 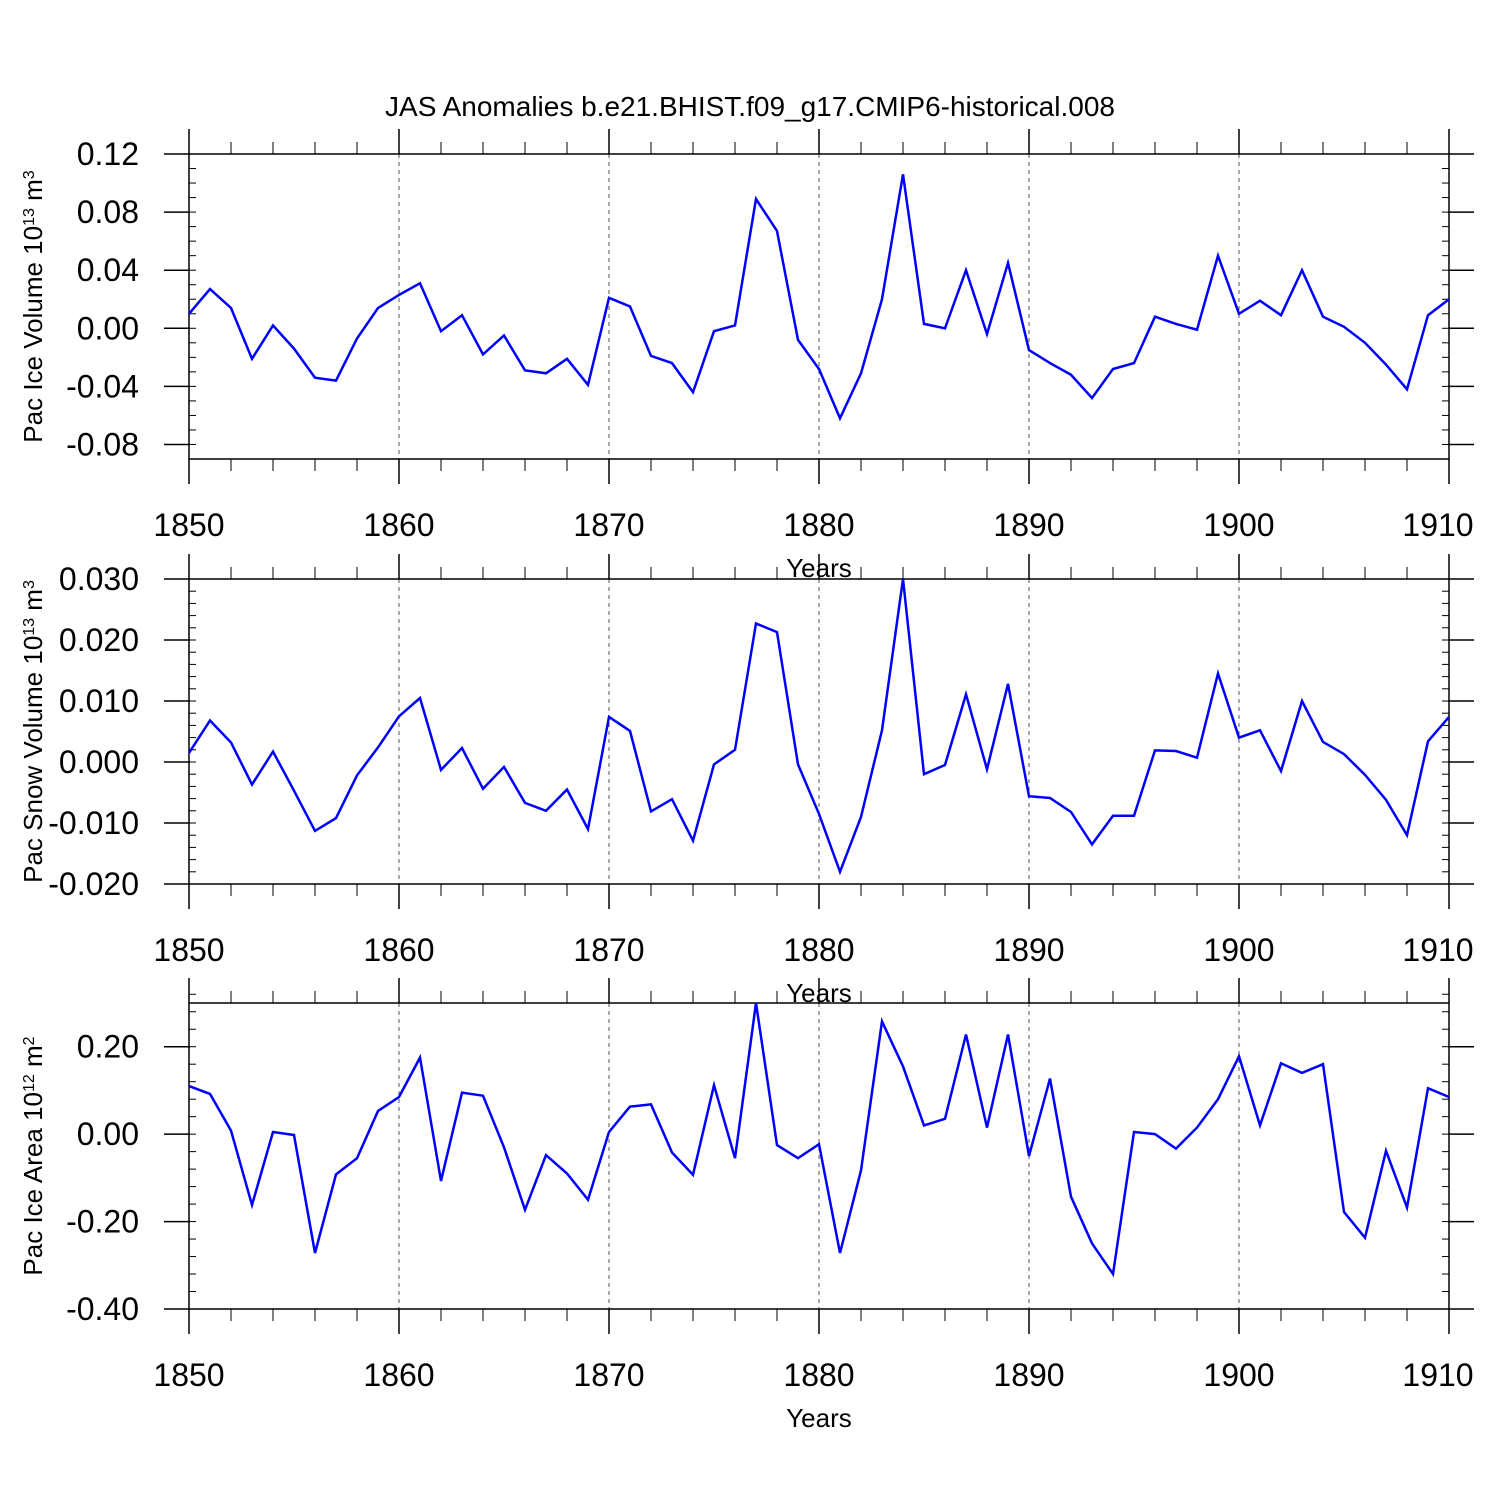 I want to click on y-tick-label: -0.020, so click(x=93, y=884).